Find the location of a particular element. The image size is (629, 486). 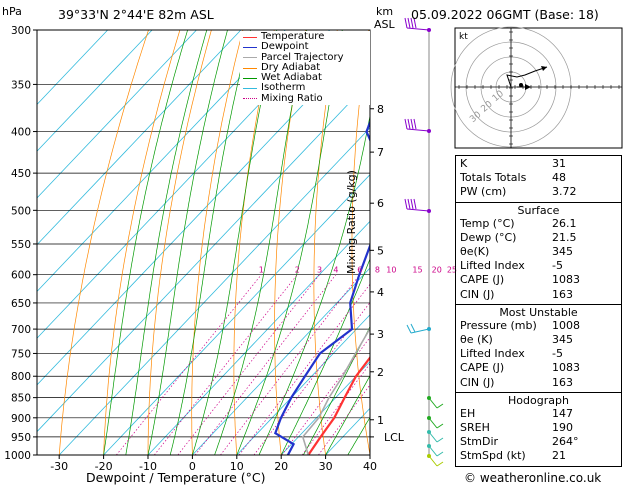

legend-item: Dewpoint is located at coordinates (305, 47).